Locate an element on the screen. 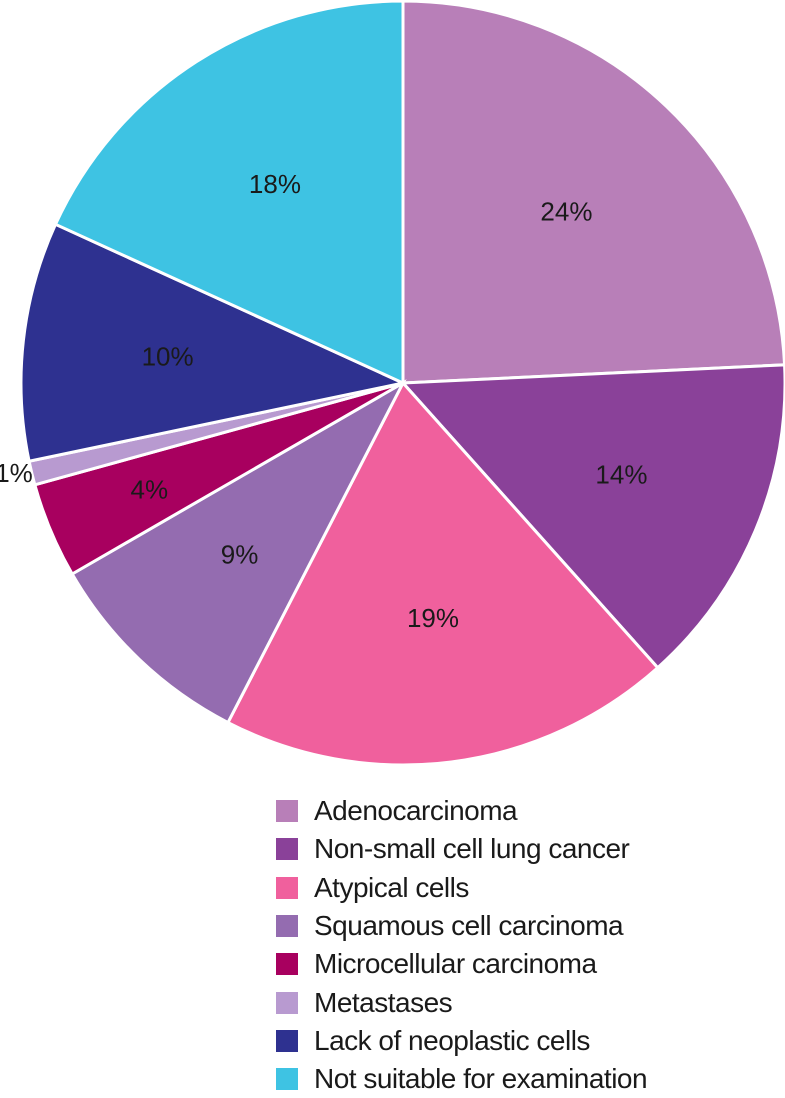 The image size is (785, 1098). legend-label: Atypical cells is located at coordinates (391, 887).